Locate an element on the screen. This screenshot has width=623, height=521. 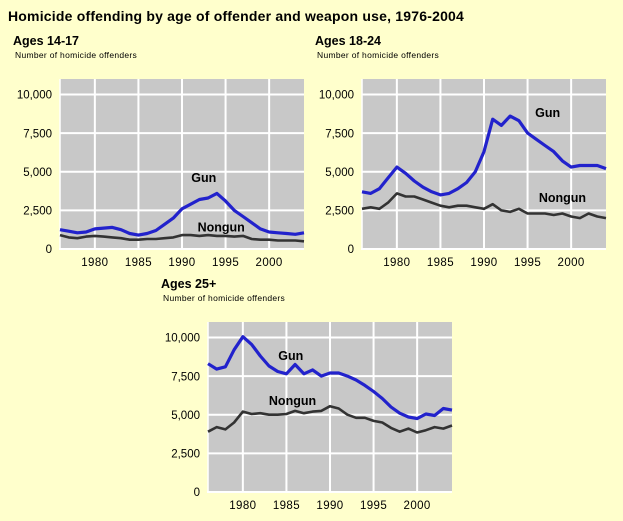
chart-title: Ages 25+ is located at coordinates (189, 284).